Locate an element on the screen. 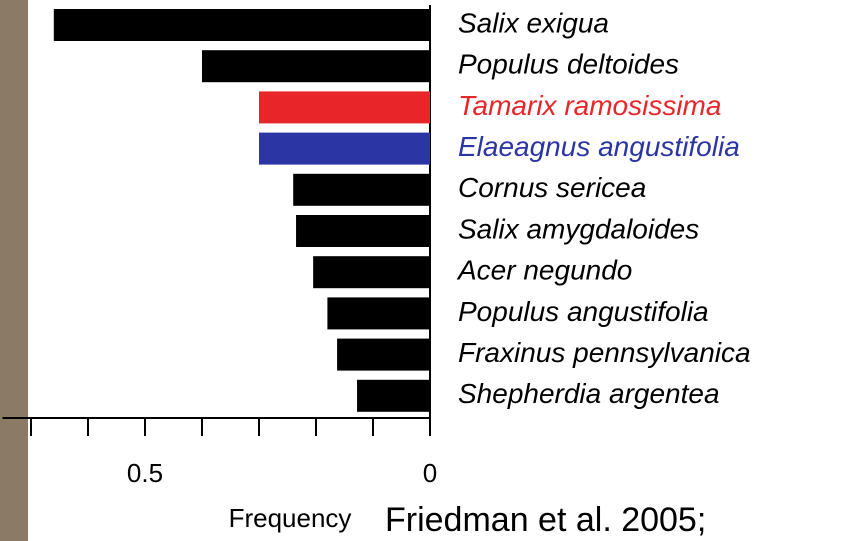  x-tick-label: 0 is located at coordinates (430, 473).